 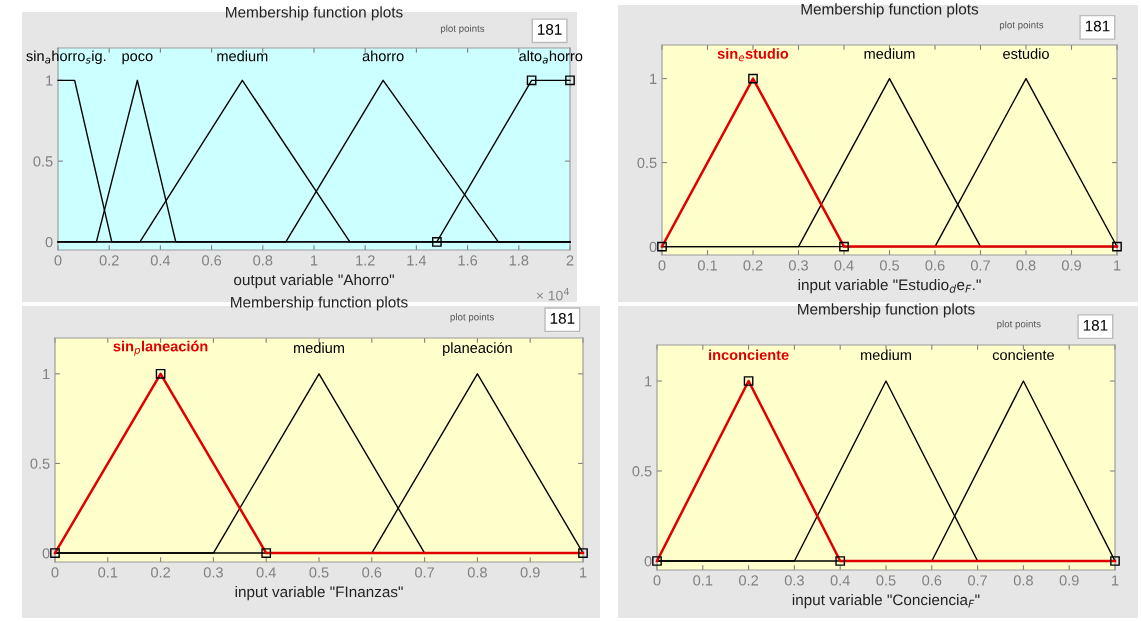 I want to click on series-label: estudio, so click(x=1026, y=53).